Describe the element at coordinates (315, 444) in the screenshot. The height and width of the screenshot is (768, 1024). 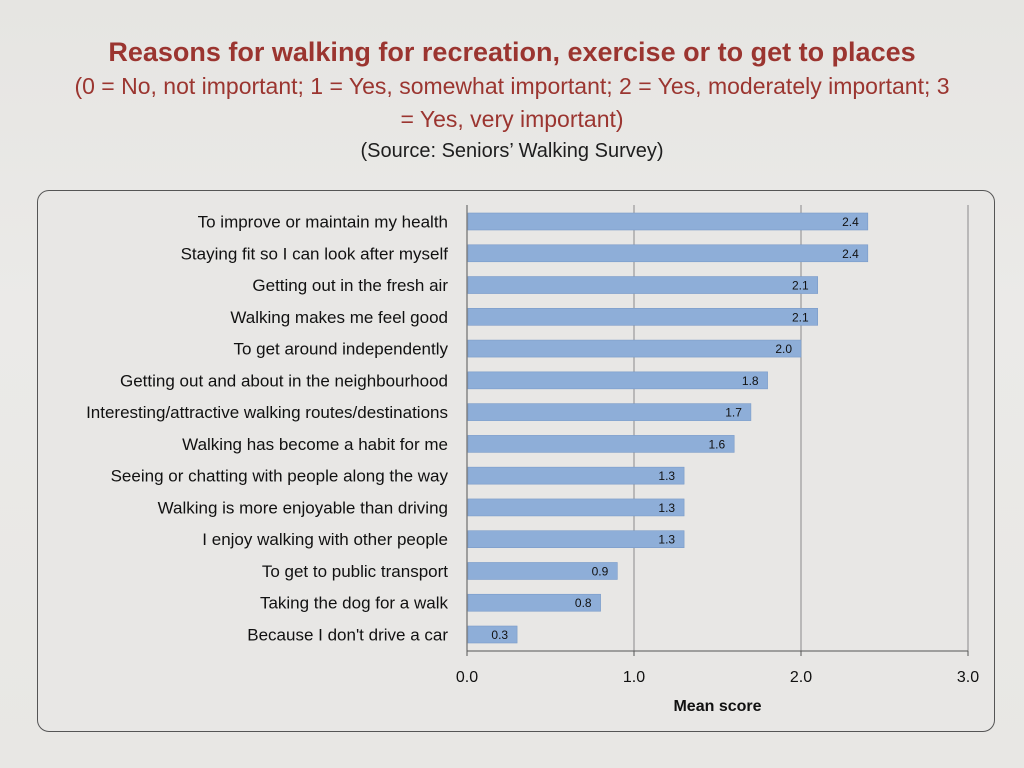
I see `category-label: Walking has become a habit for me` at that location.